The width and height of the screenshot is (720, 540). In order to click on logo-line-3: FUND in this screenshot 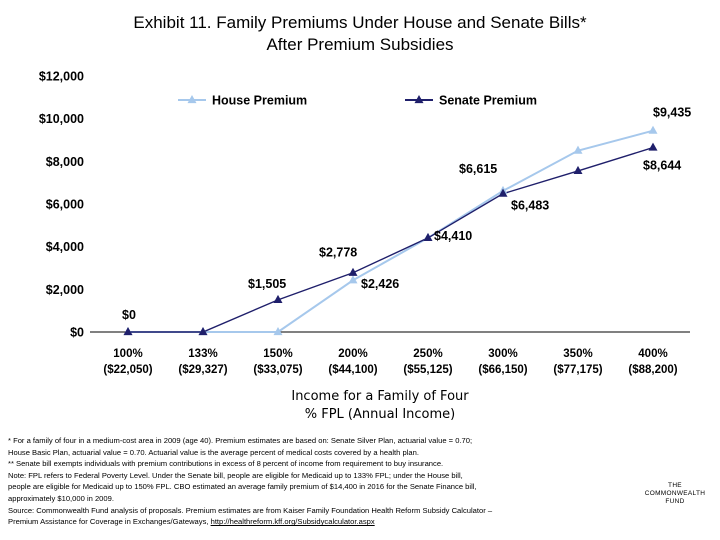, I will do `click(675, 501)`.